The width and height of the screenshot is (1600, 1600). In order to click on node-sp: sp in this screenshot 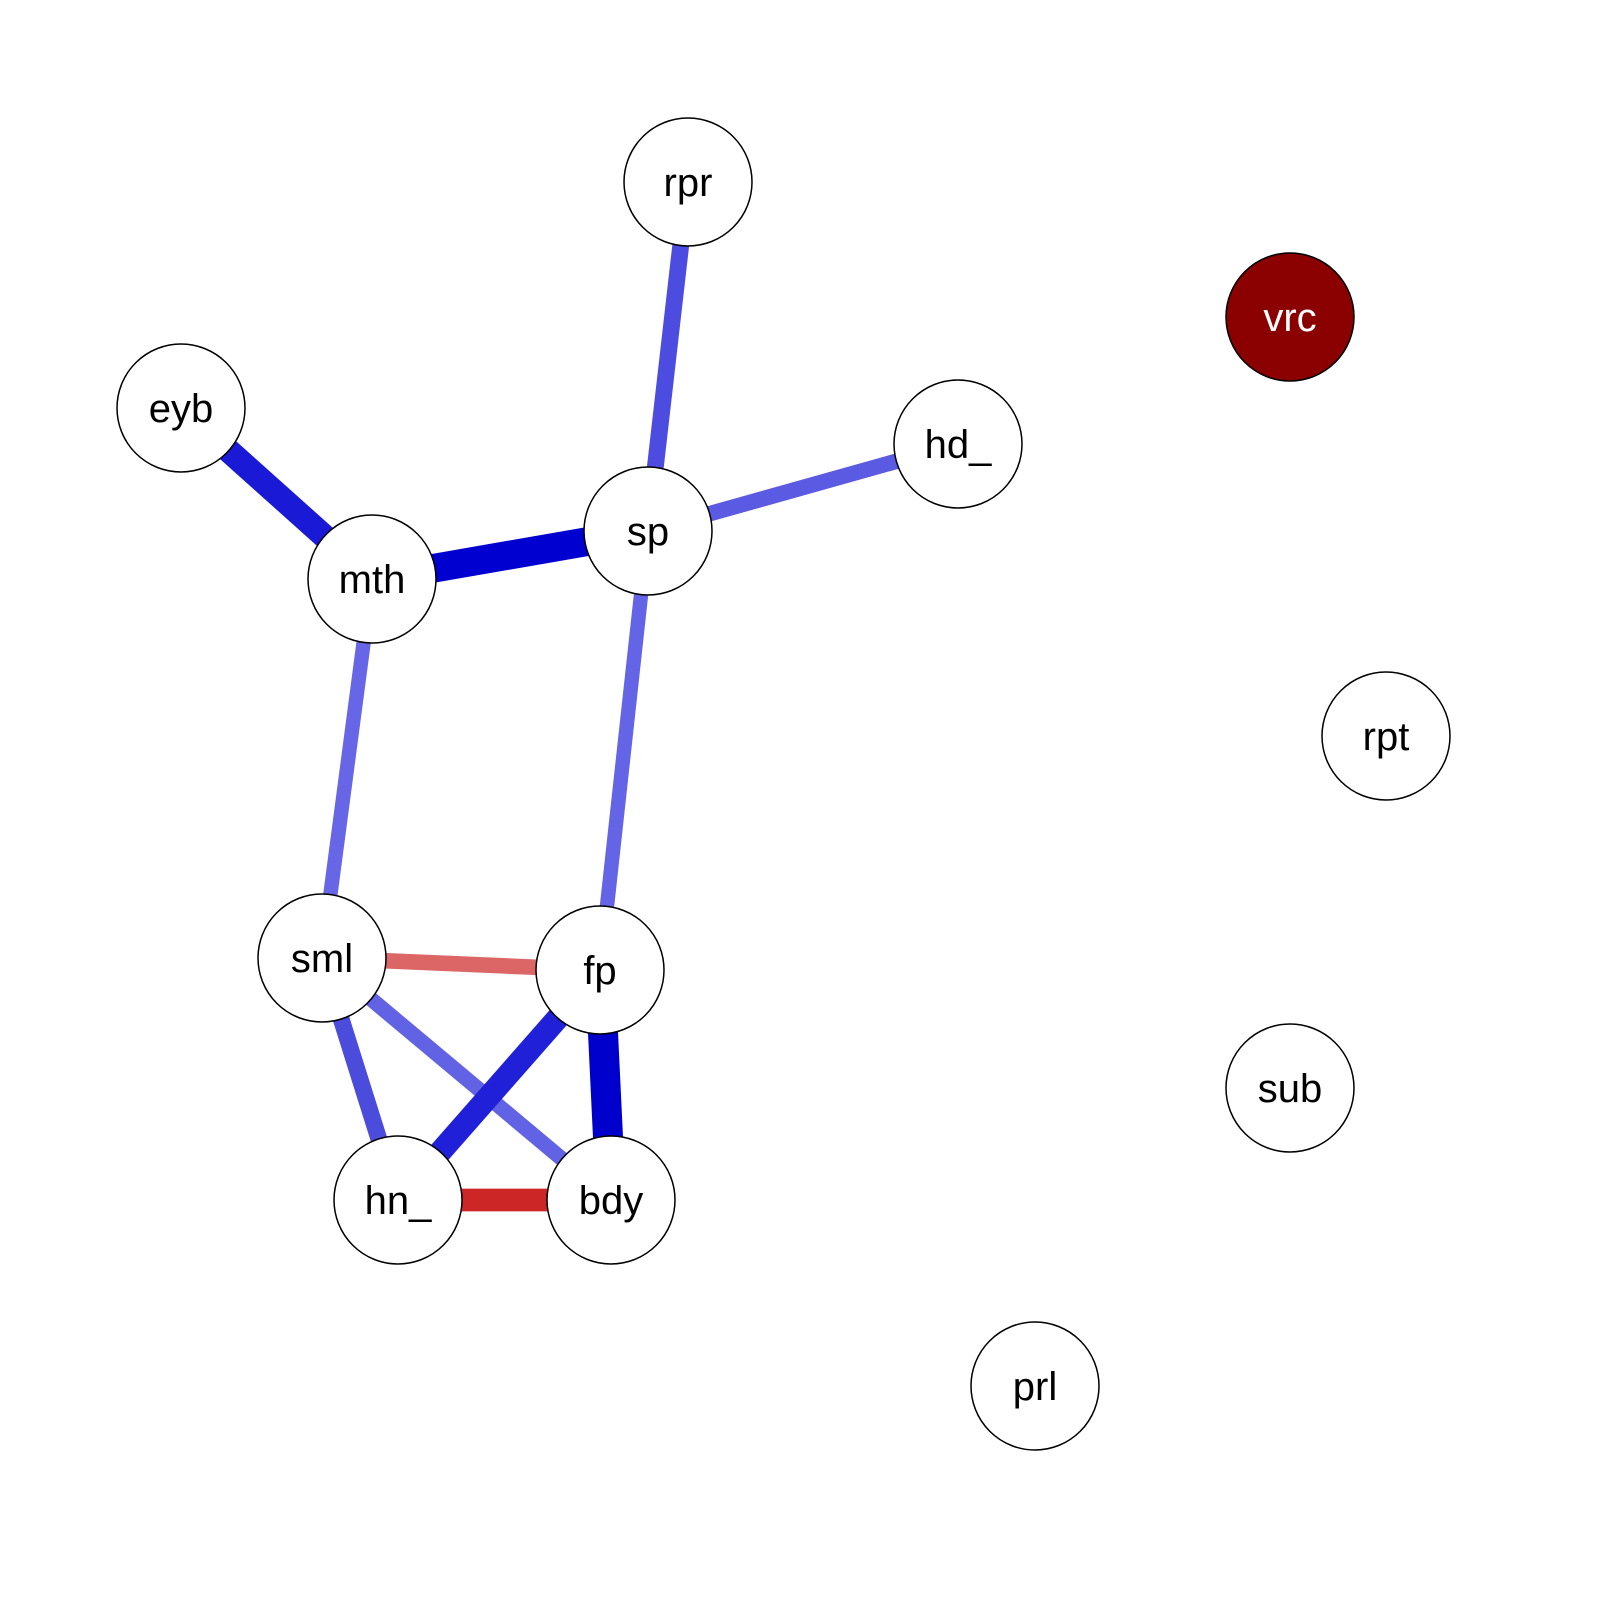, I will do `click(648, 531)`.